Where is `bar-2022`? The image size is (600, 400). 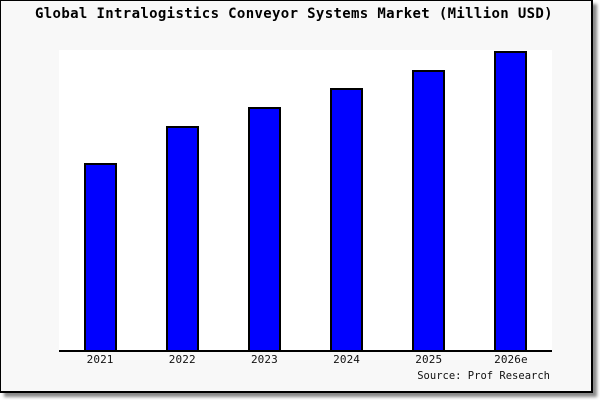
bar-2022 is located at coordinates (182, 237).